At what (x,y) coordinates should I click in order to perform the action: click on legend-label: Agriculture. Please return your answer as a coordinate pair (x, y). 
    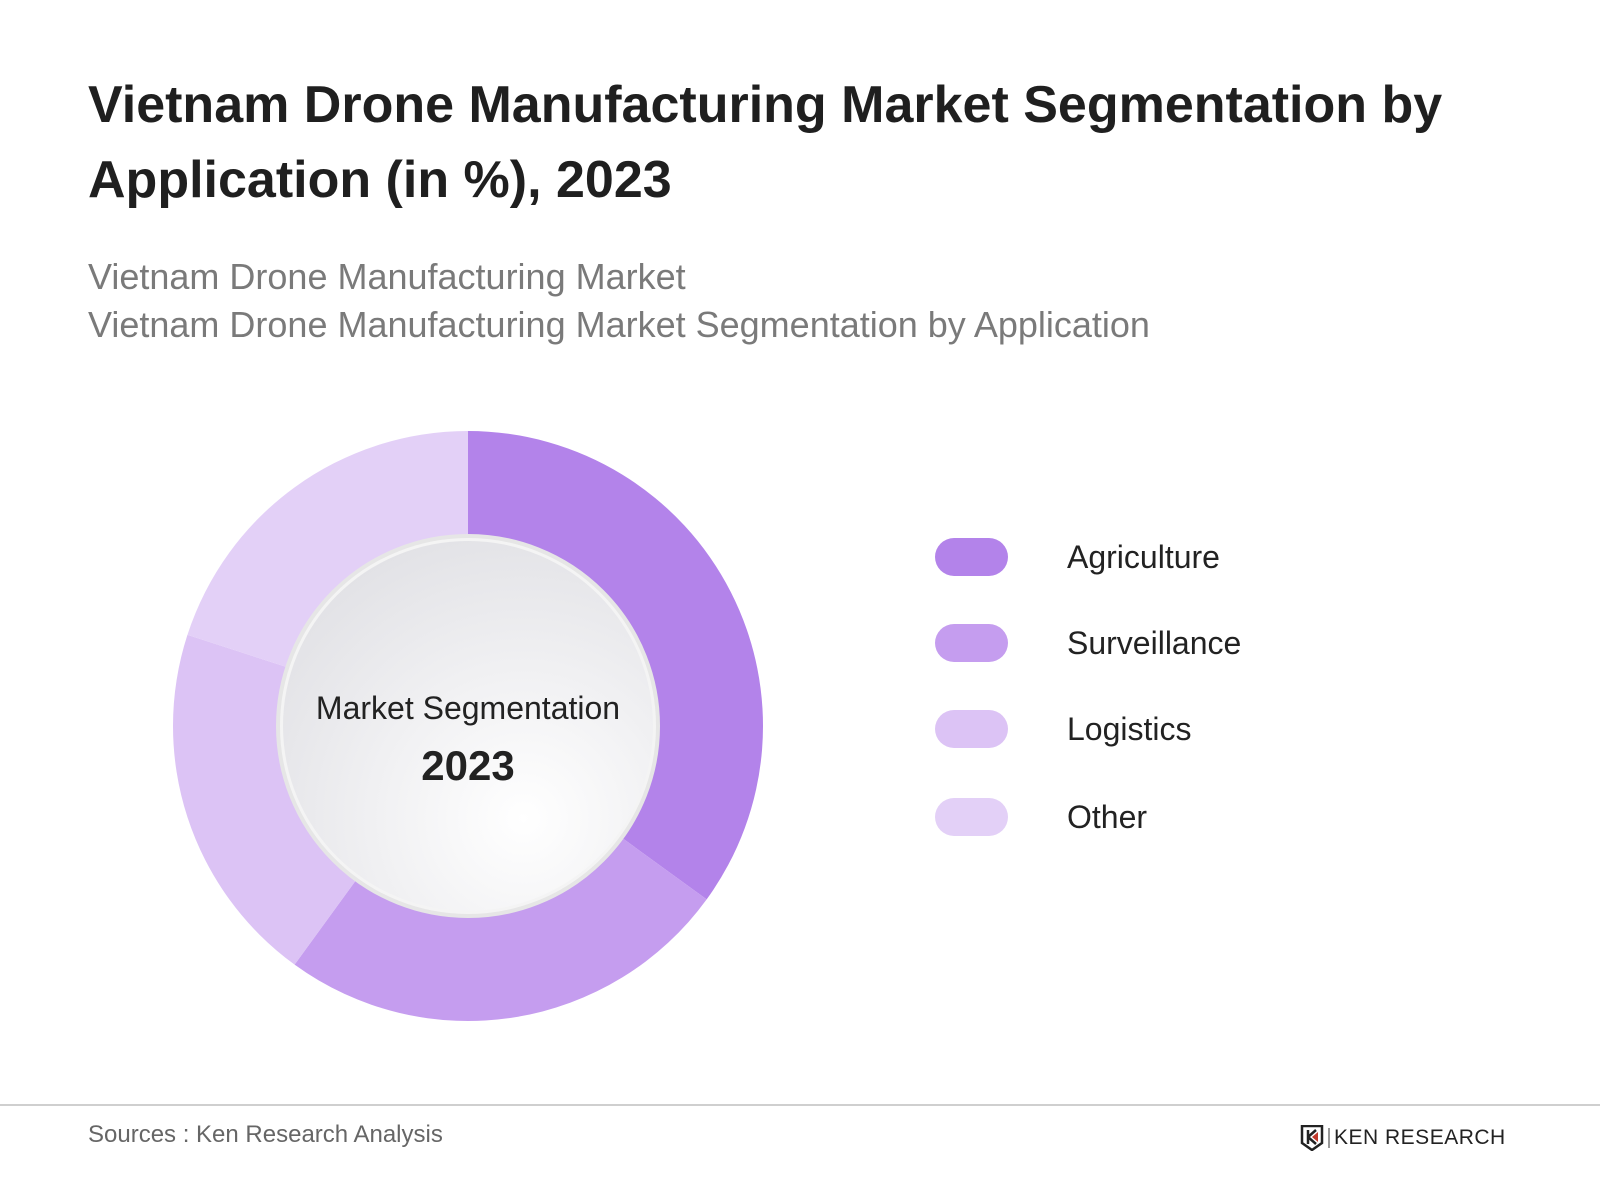
    Looking at the image, I should click on (1143, 557).